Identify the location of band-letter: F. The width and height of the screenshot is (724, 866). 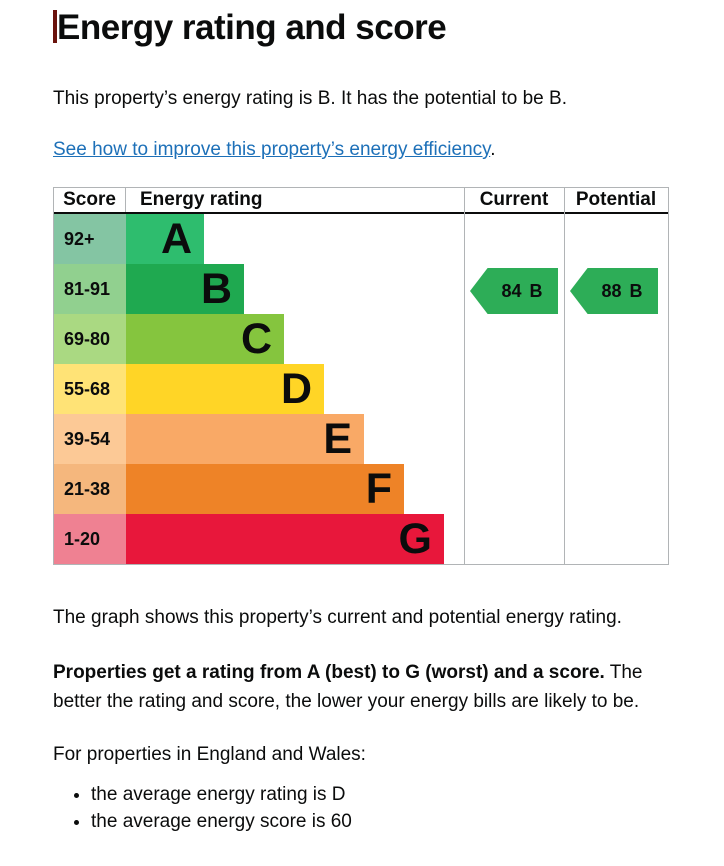
(378, 489).